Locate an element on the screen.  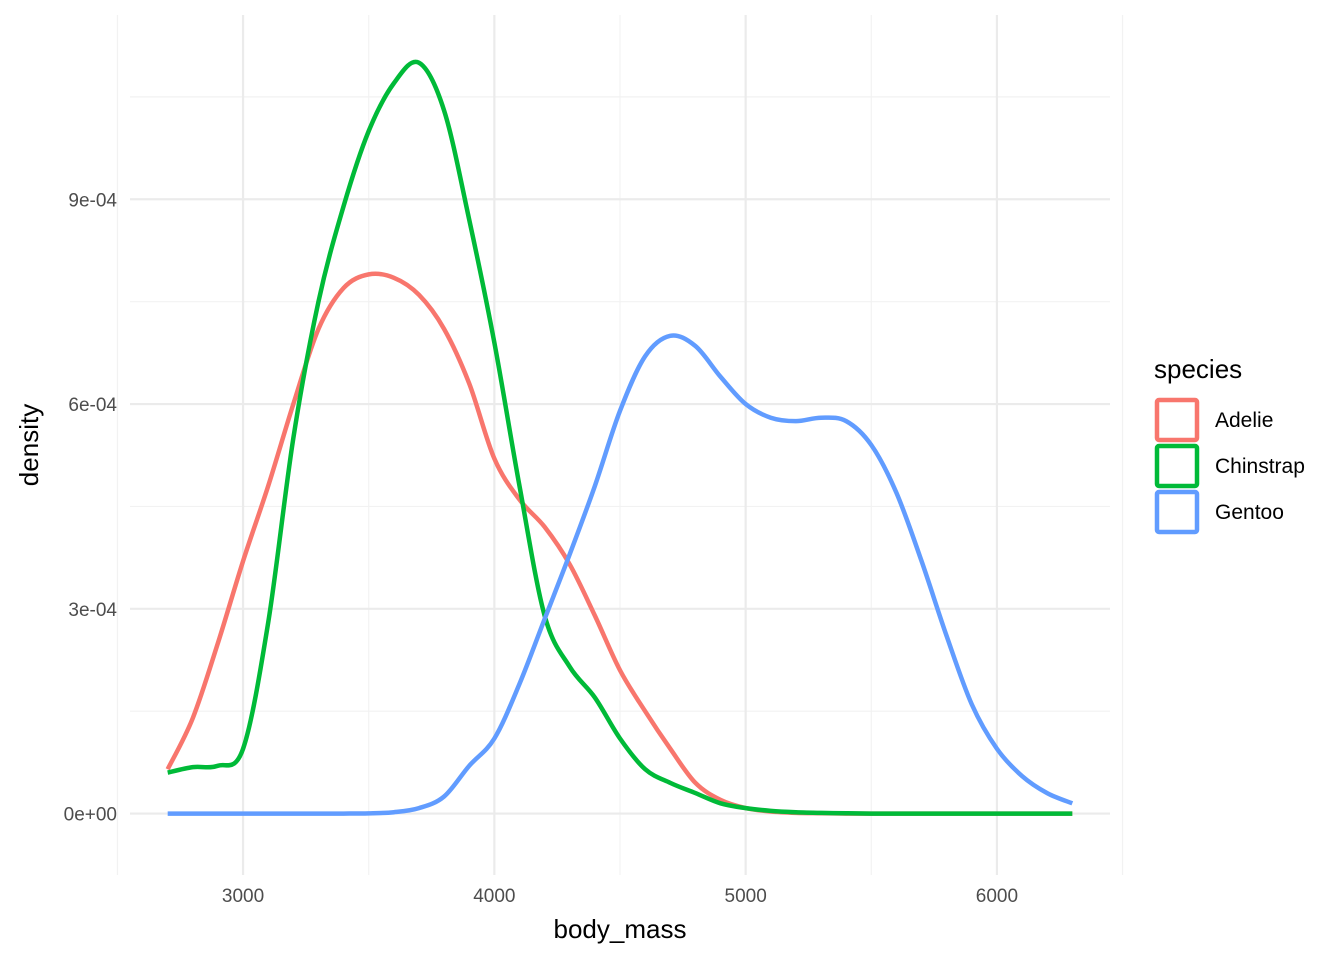
legend-key-adelie is located at coordinates (1177, 420).